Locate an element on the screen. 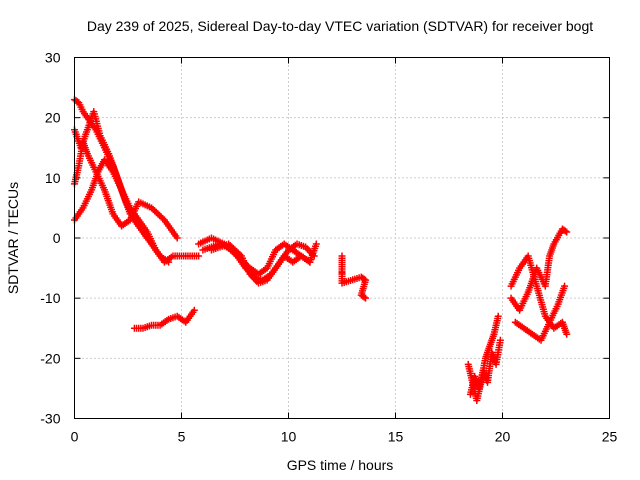 The height and width of the screenshot is (480, 640). x-tick-label: 0 is located at coordinates (75, 437).